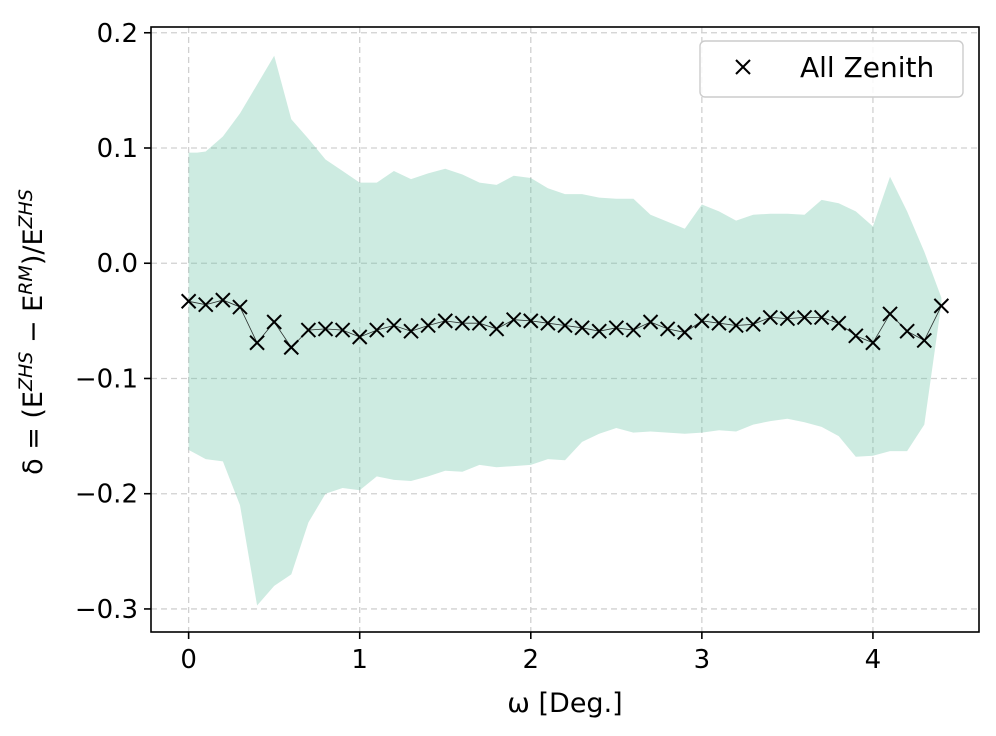 Image resolution: width=996 pixels, height=736 pixels. Describe the element at coordinates (531, 660) in the screenshot. I see `x-tick-label: 2` at that location.